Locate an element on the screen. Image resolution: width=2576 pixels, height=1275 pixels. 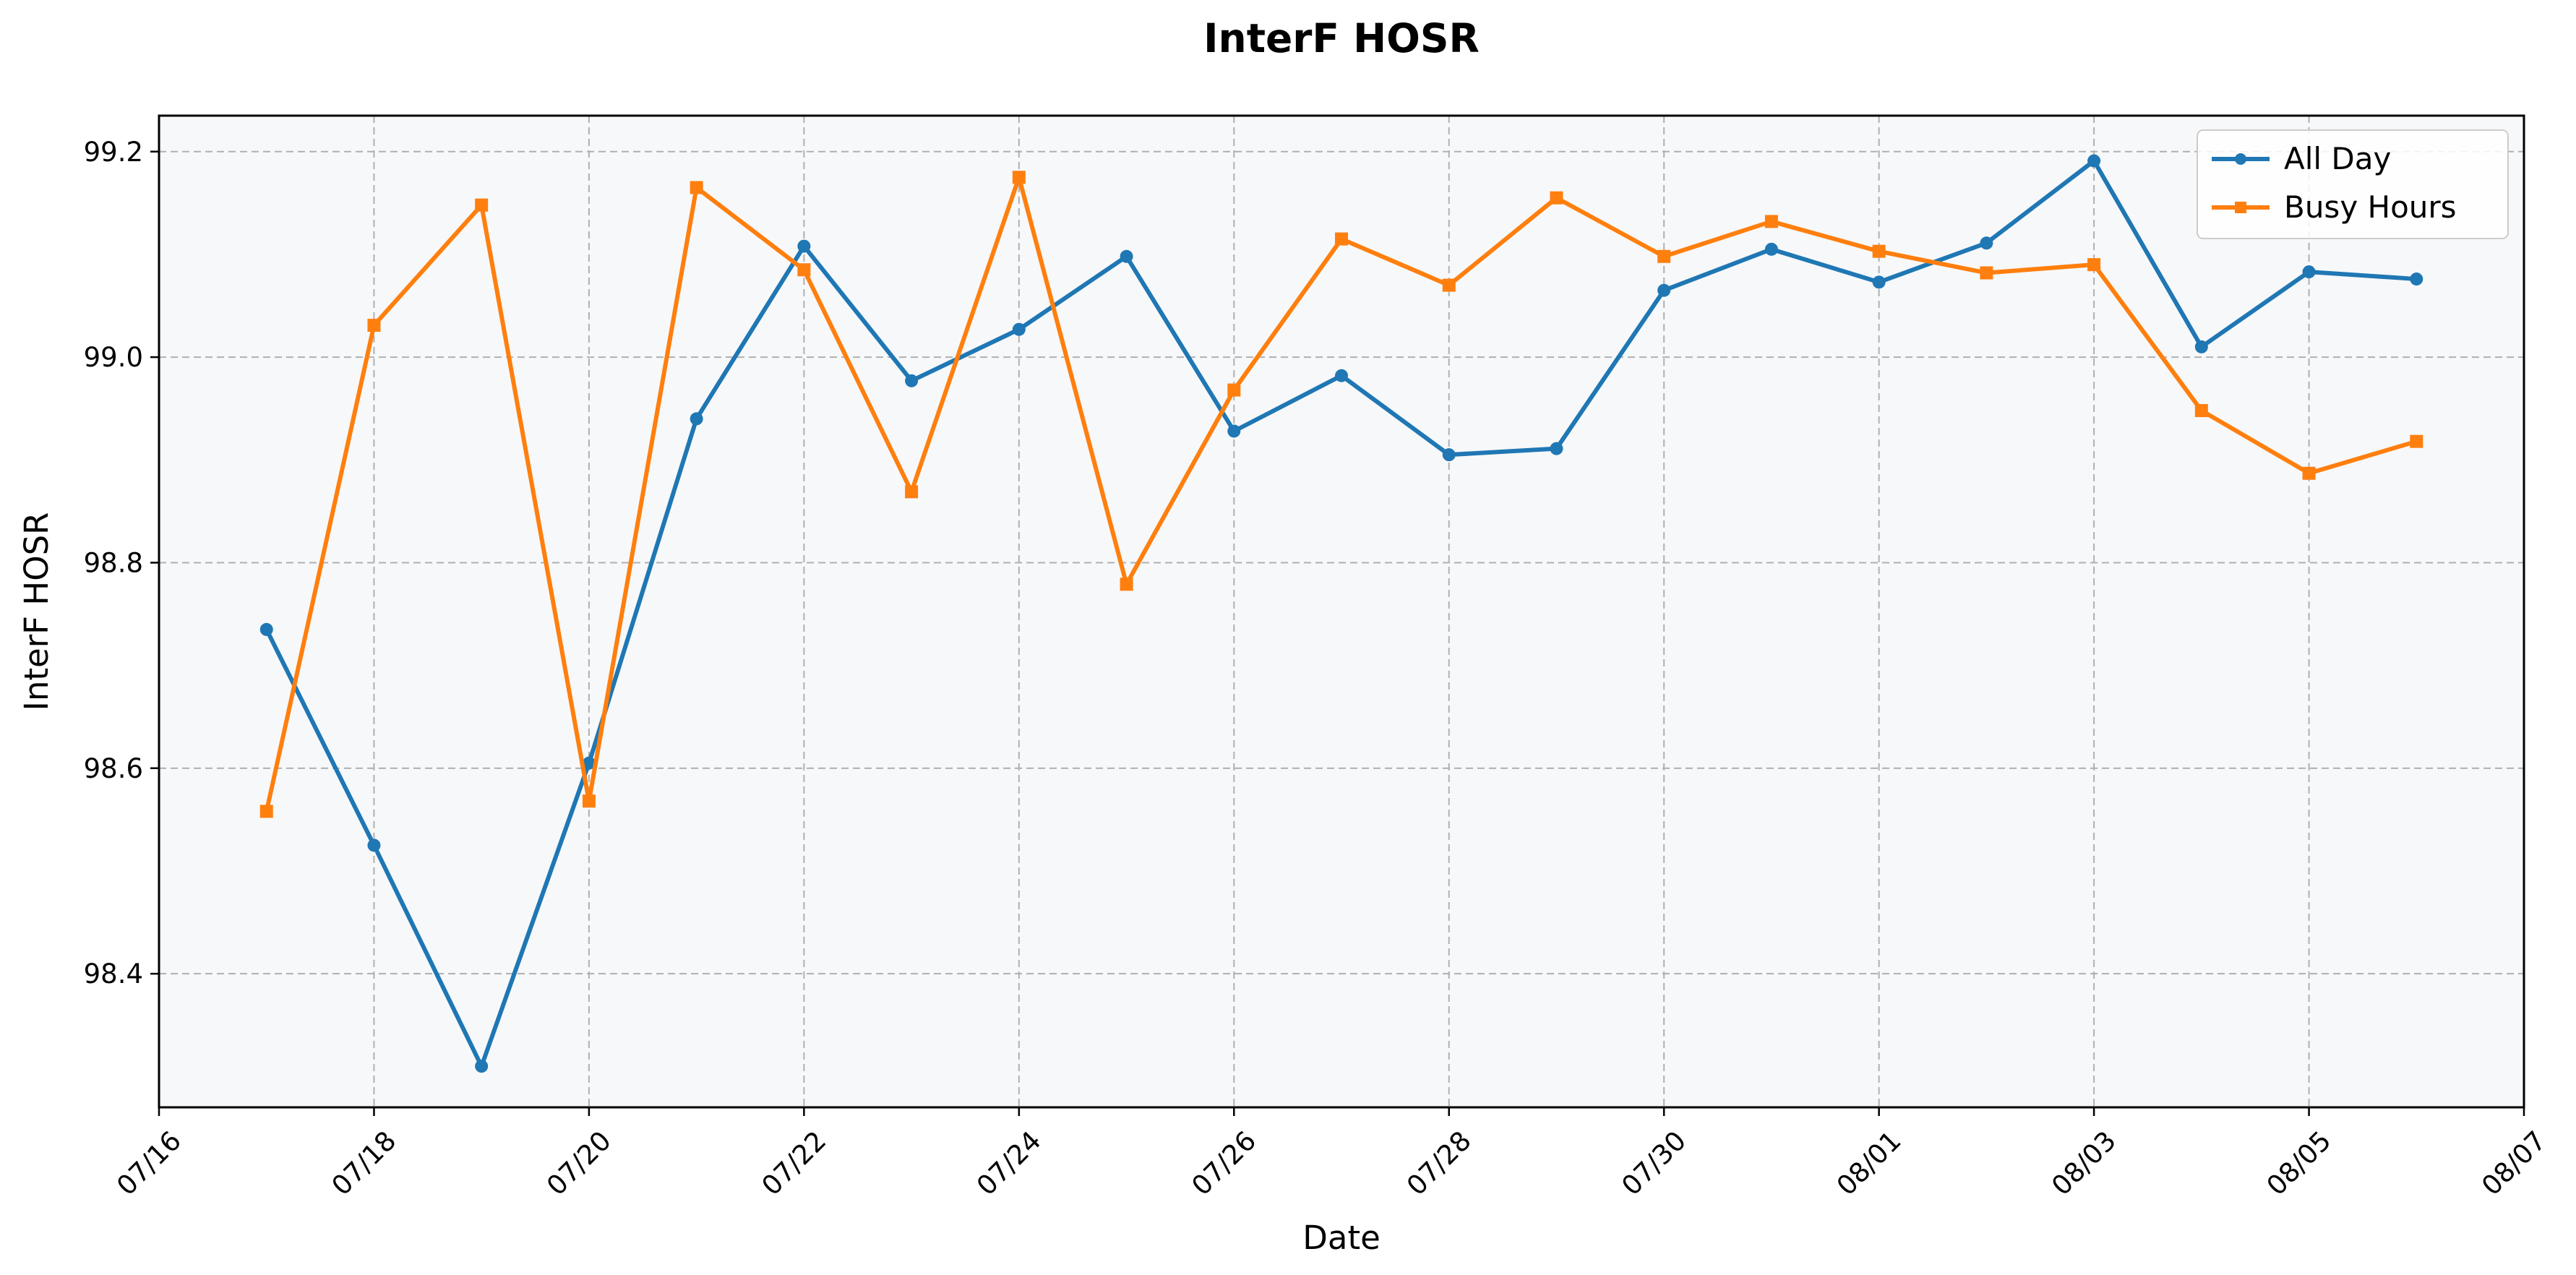
x-tick-label: 07/30 is located at coordinates (1653, 1163).